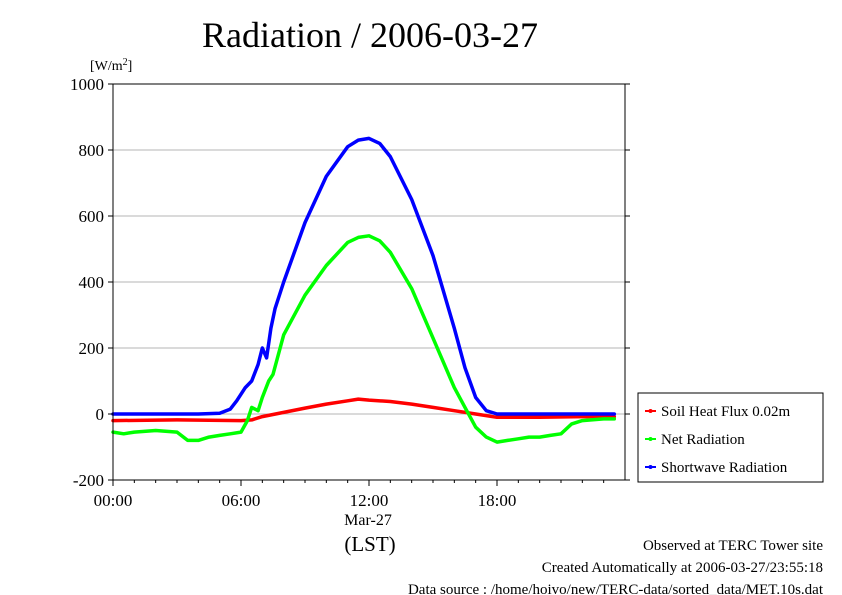 This screenshot has width=842, height=595. Describe the element at coordinates (733, 546) in the screenshot. I see `footer-observed: Observed at TERC Tower site` at that location.